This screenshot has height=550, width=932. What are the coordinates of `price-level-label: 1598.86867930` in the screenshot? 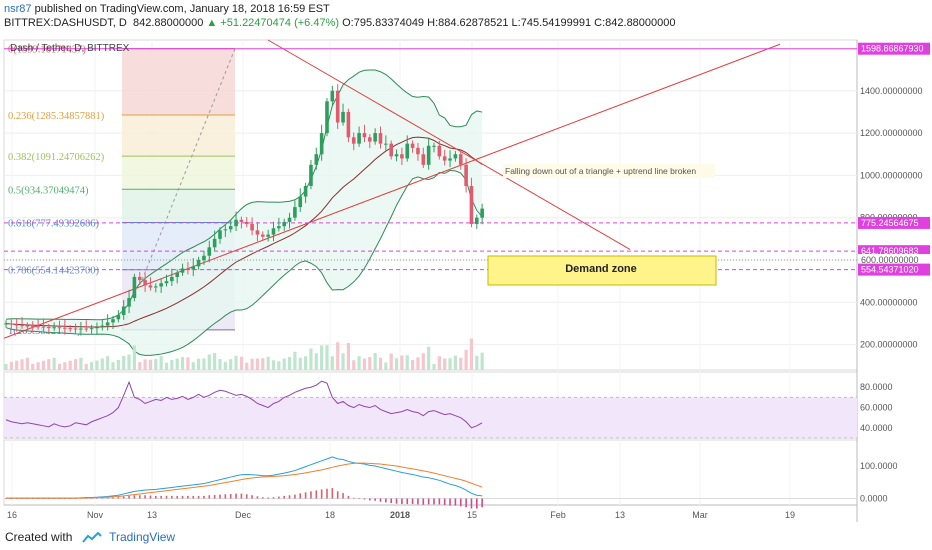 It's located at (892, 49).